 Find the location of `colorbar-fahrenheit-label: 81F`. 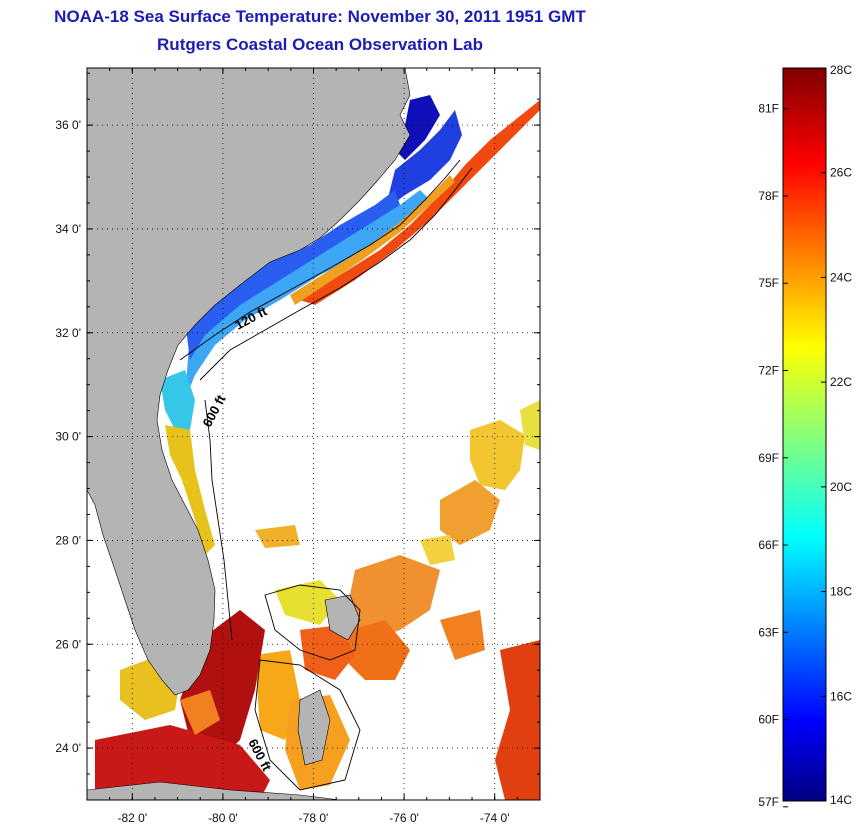

colorbar-fahrenheit-label: 81F is located at coordinates (768, 109).